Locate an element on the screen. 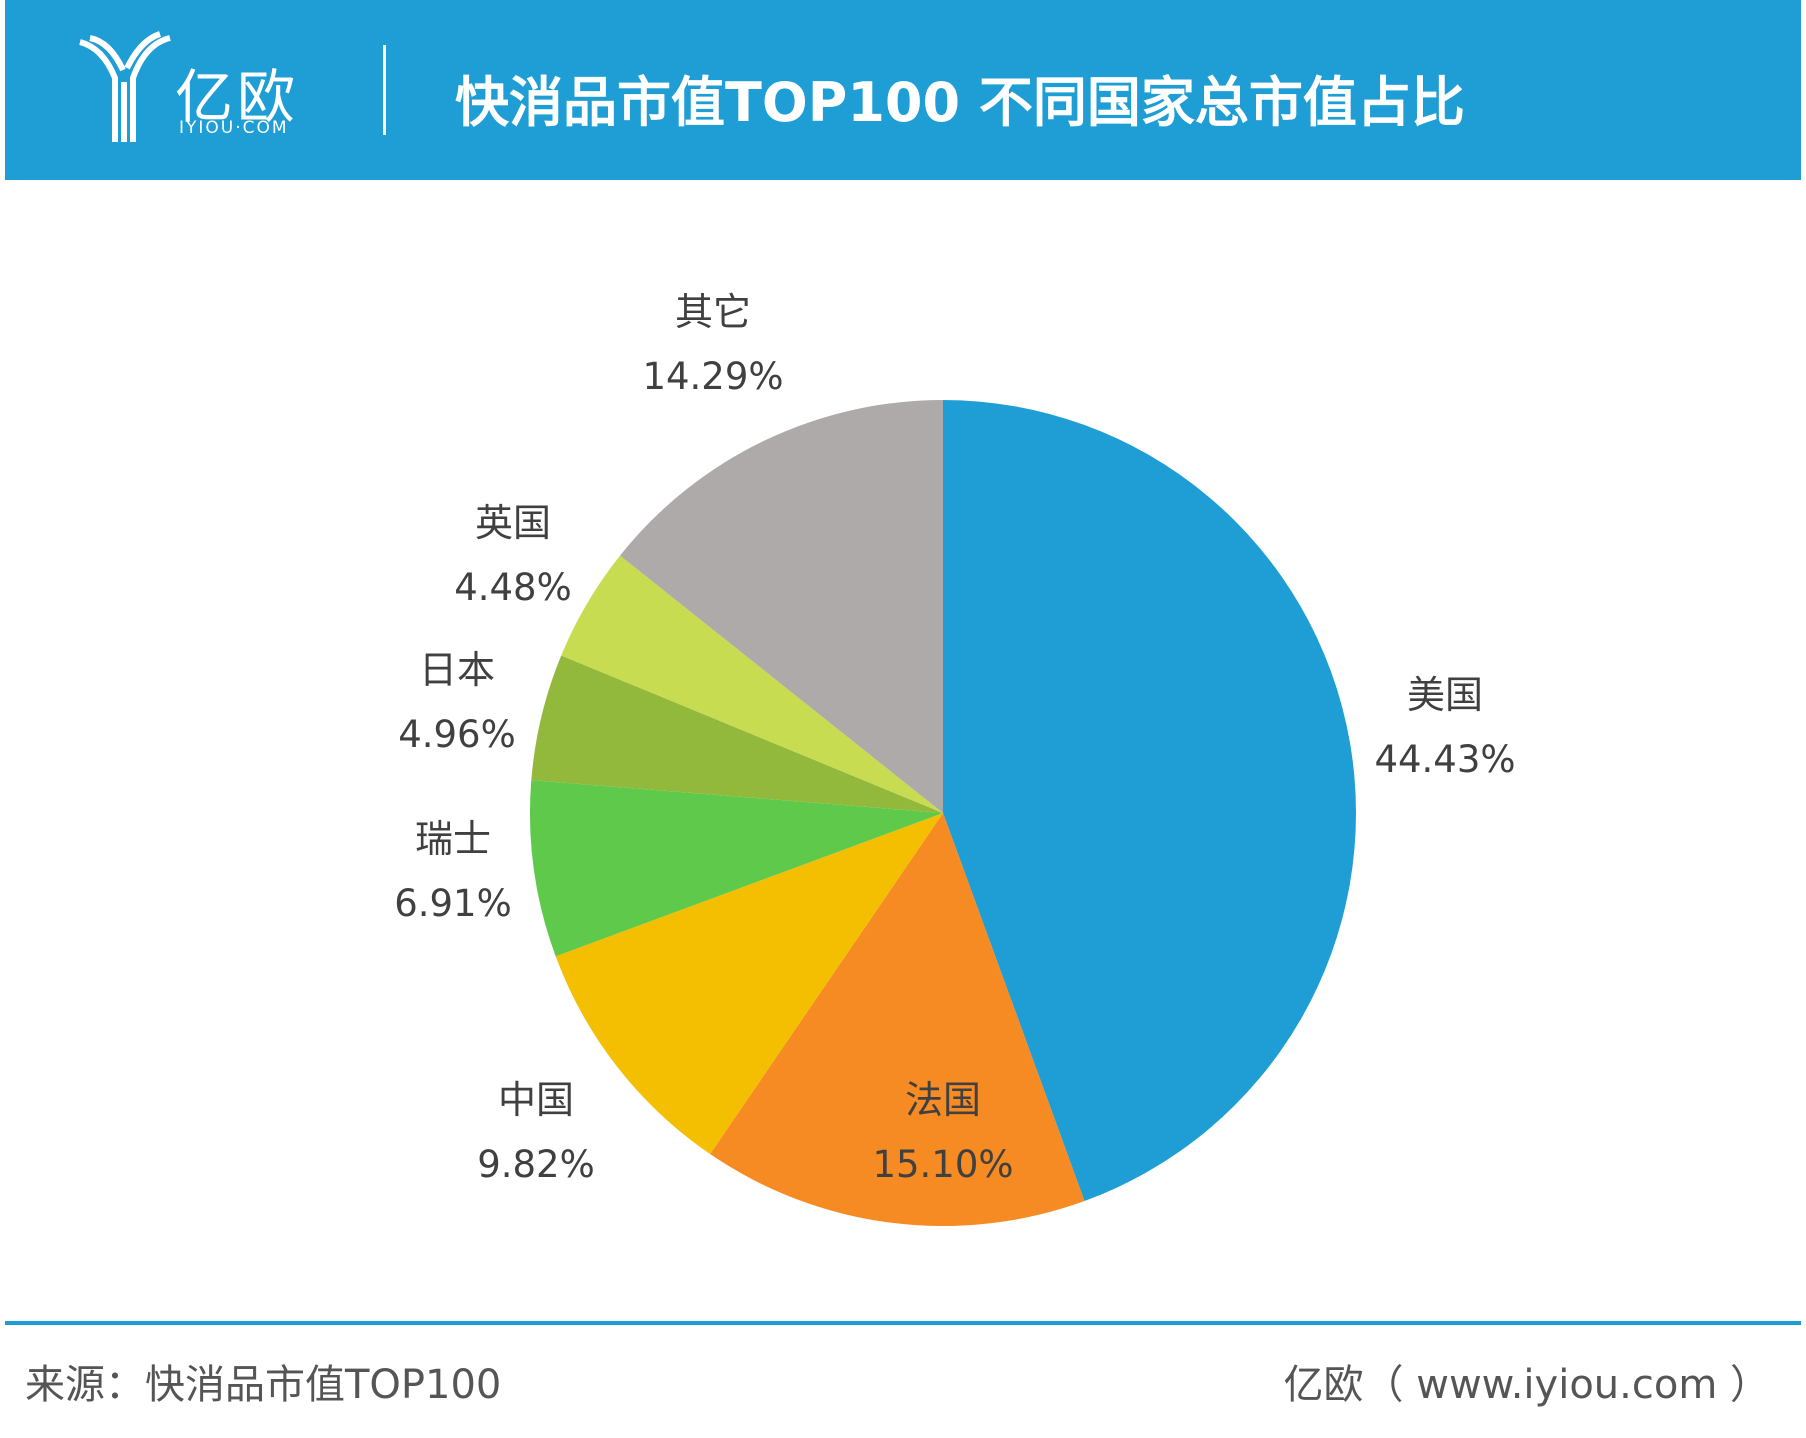 Image resolution: width=1806 pixels, height=1438 pixels. logo-mark-icon is located at coordinates (125, 86).